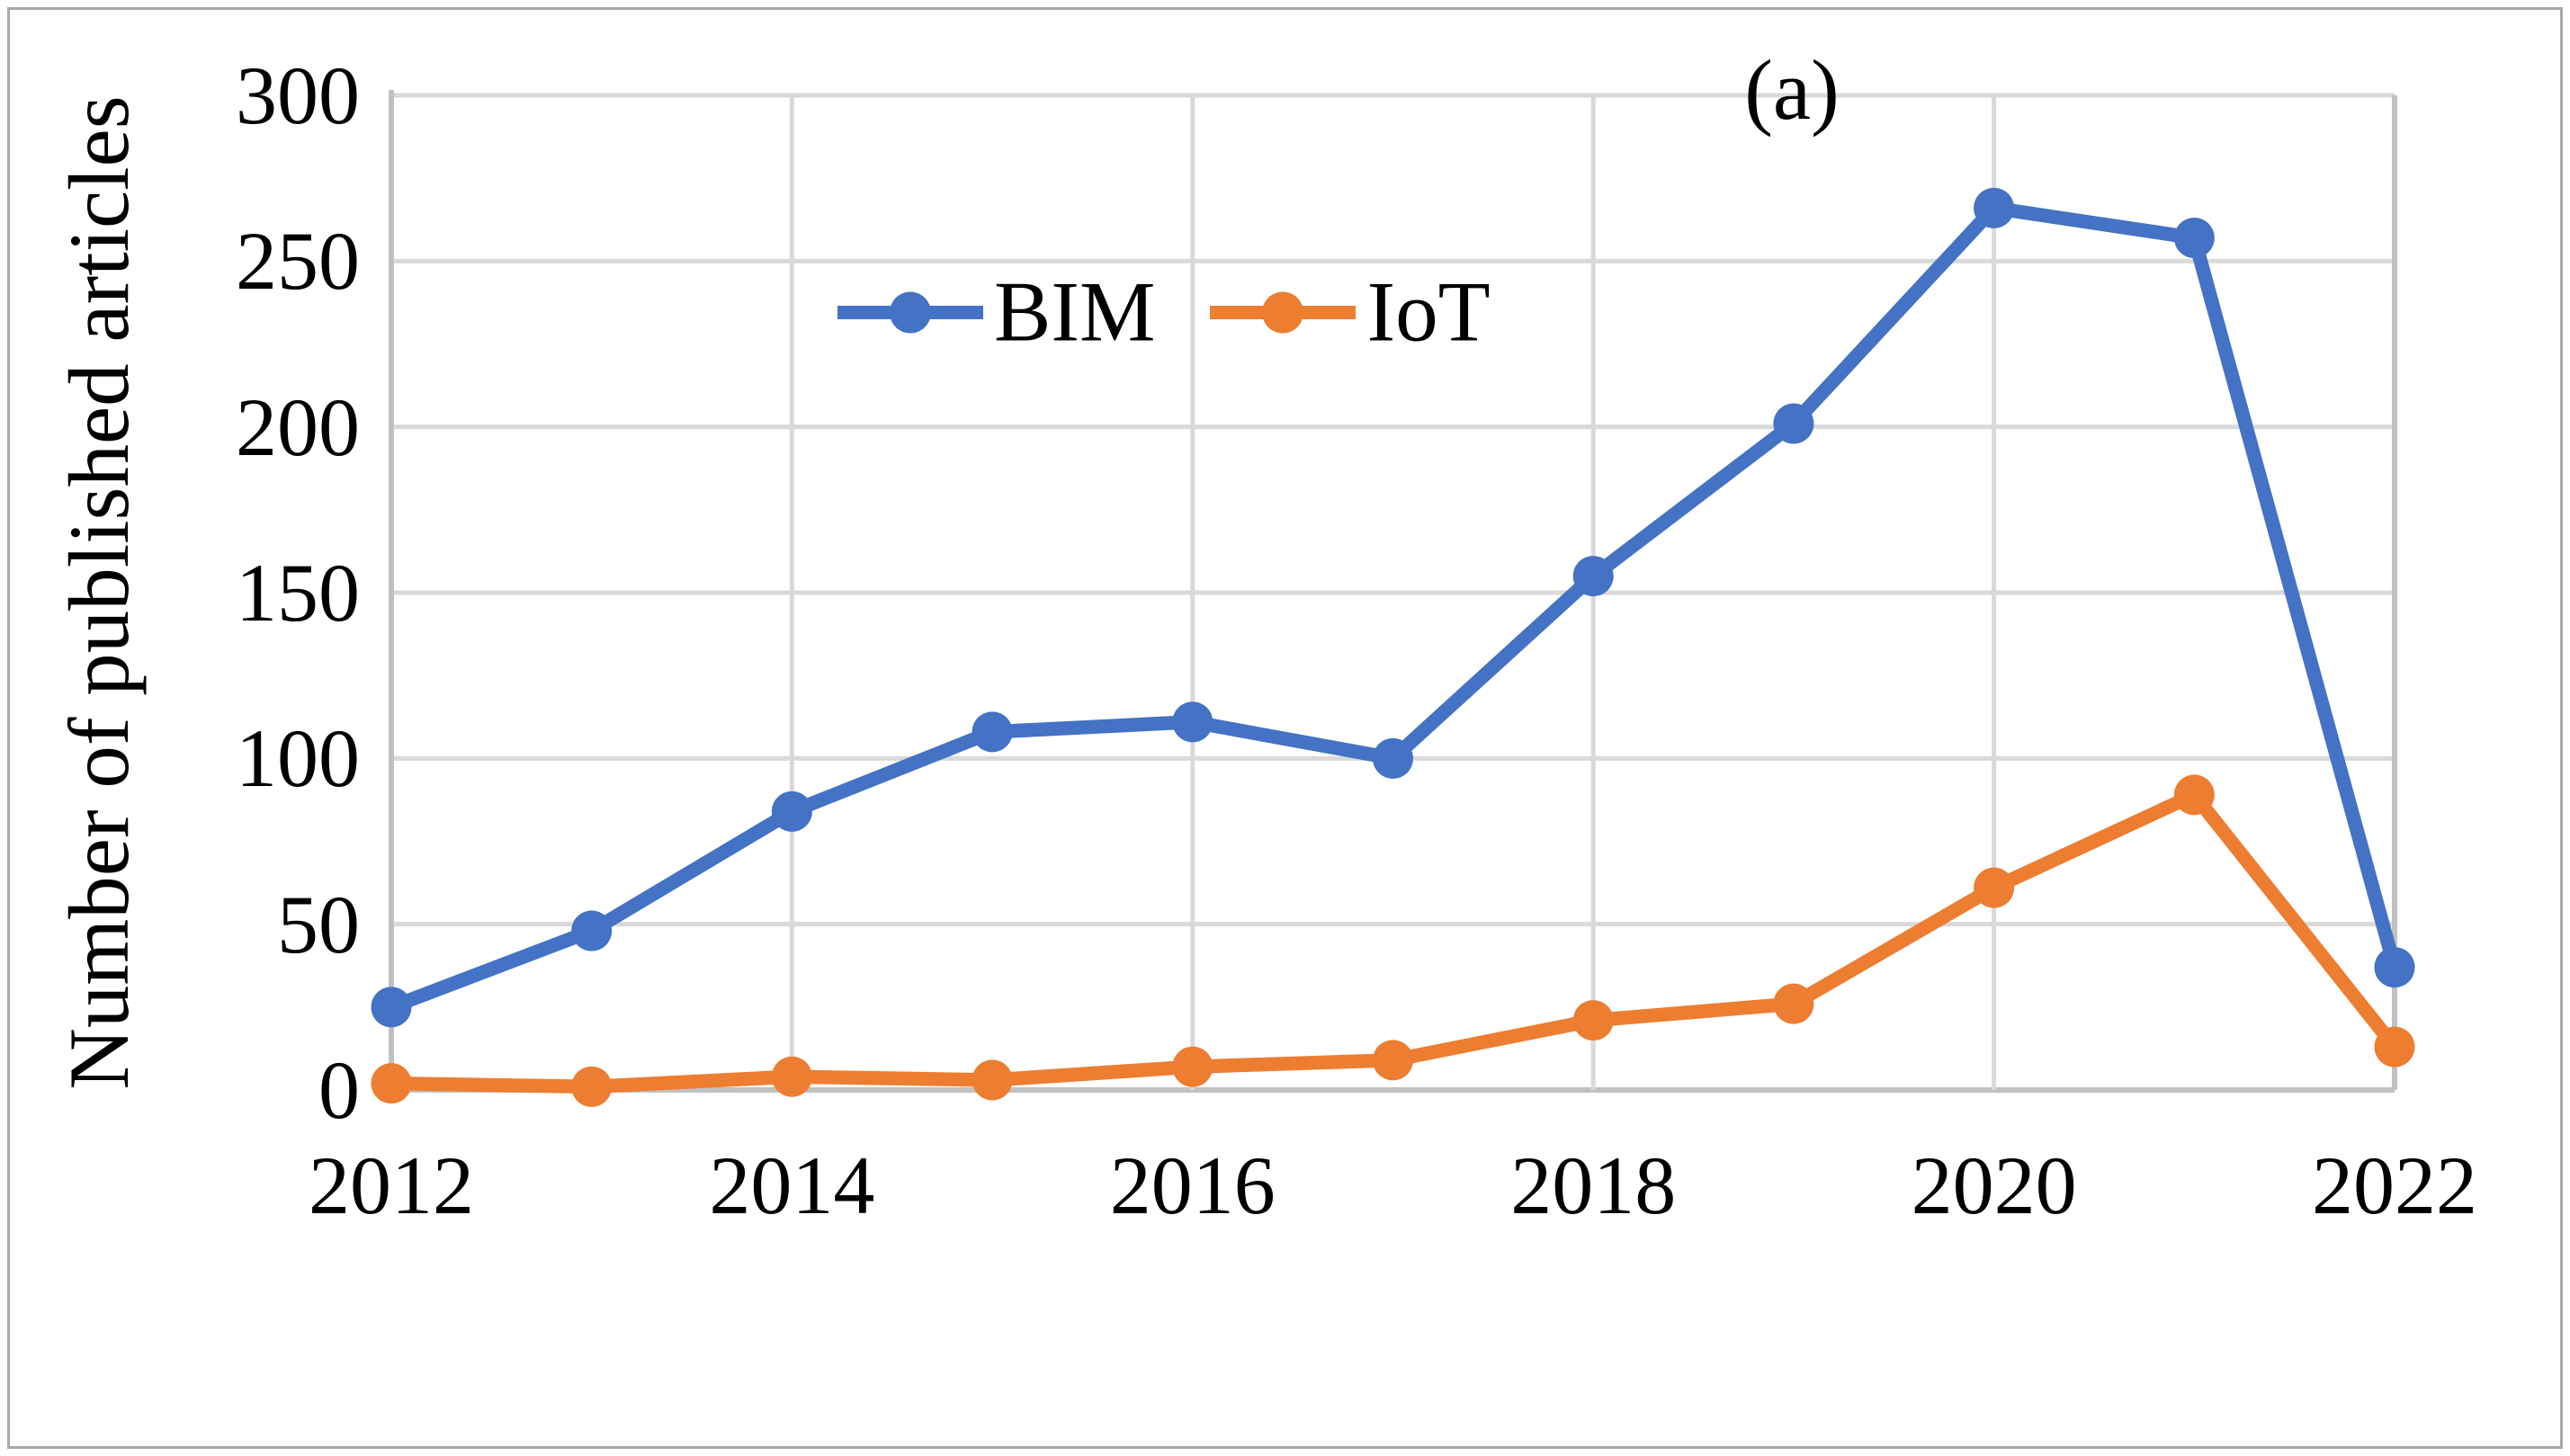 The height and width of the screenshot is (1456, 2570). What do you see at coordinates (391, 1083) in the screenshot?
I see `iot-data-point-2012` at bounding box center [391, 1083].